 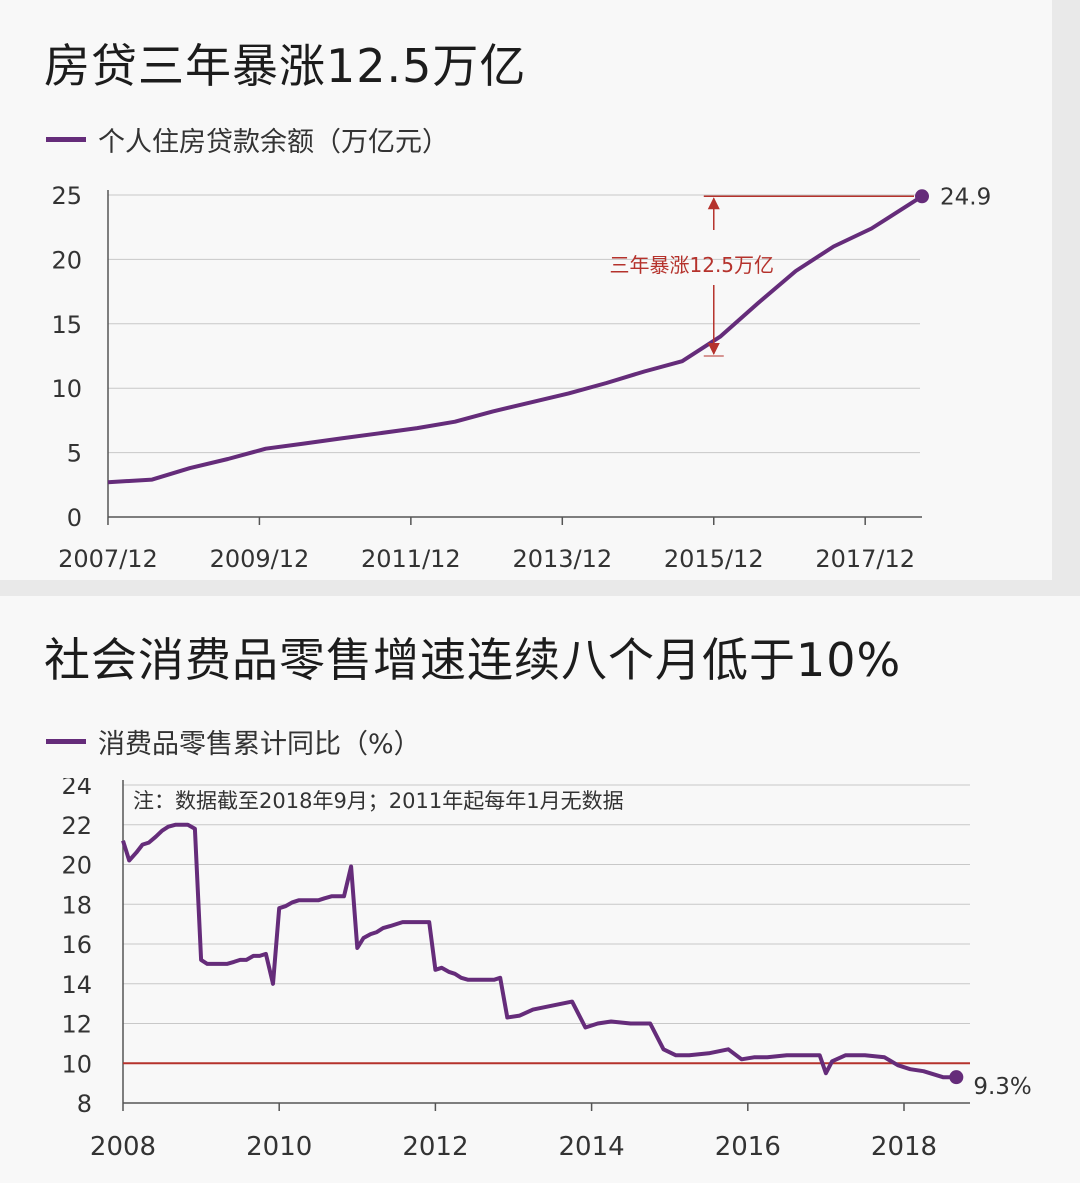 What do you see at coordinates (692, 265) in the screenshot?
I see `annotation-label: 三年暴涨12.5万亿` at bounding box center [692, 265].